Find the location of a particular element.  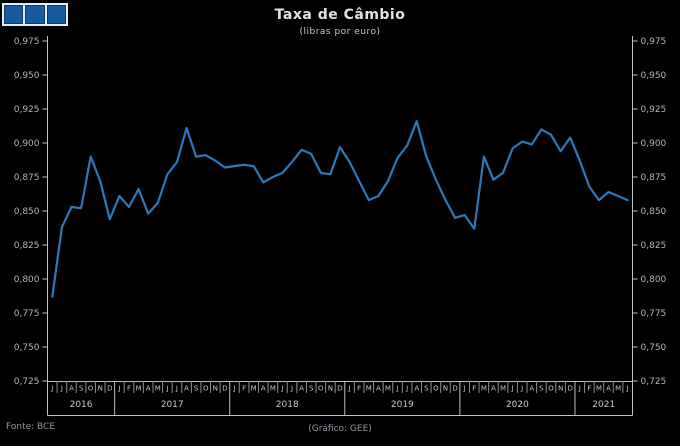

y-tick-label-left: 0,800 is located at coordinates (27, 280).